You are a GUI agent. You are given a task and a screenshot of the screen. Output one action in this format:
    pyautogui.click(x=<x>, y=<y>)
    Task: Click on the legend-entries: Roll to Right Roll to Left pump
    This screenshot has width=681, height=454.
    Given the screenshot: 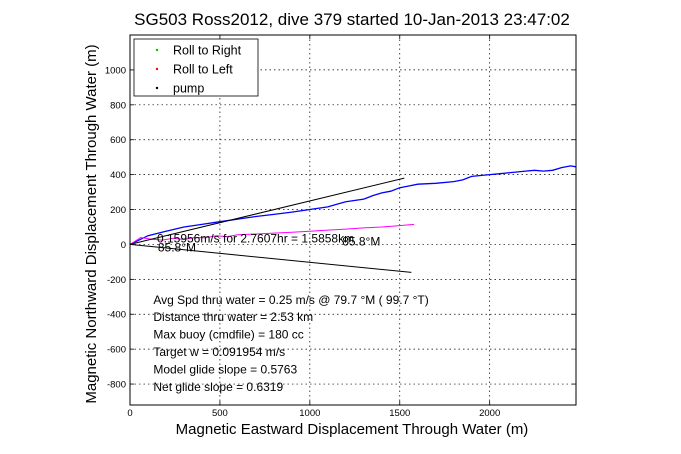 What is the action you would take?
    pyautogui.click(x=198, y=70)
    